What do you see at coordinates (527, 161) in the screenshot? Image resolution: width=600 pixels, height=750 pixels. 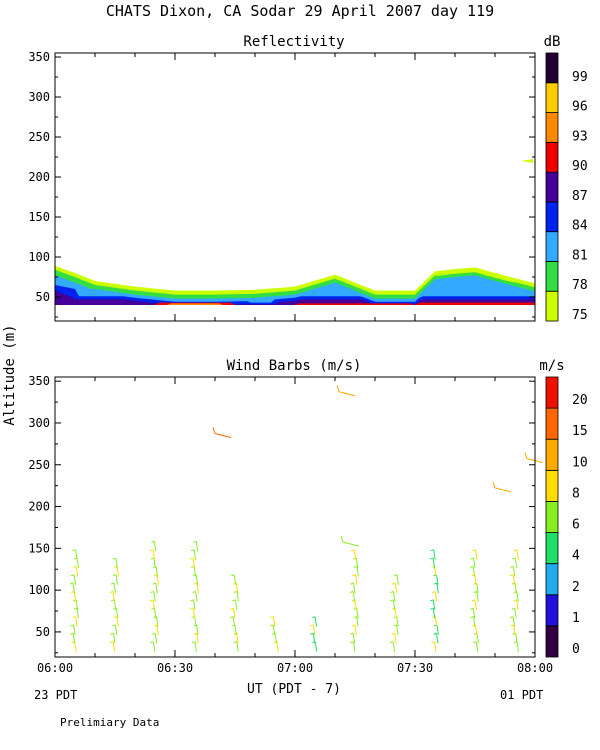 I see `reflectivity-patch` at bounding box center [527, 161].